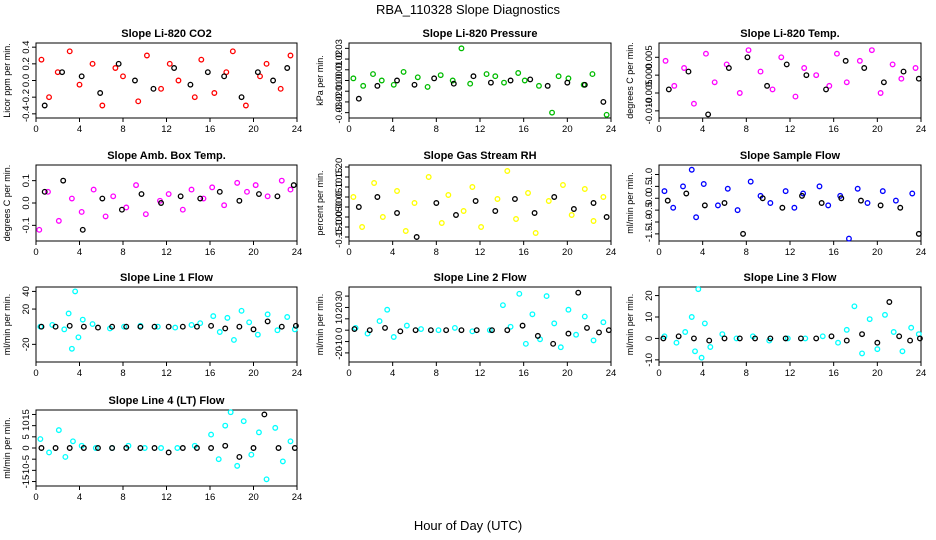 Image resolution: width=936 pixels, height=540 pixels. Describe the element at coordinates (658, 373) in the screenshot. I see `x-tick-label: 0` at that location.